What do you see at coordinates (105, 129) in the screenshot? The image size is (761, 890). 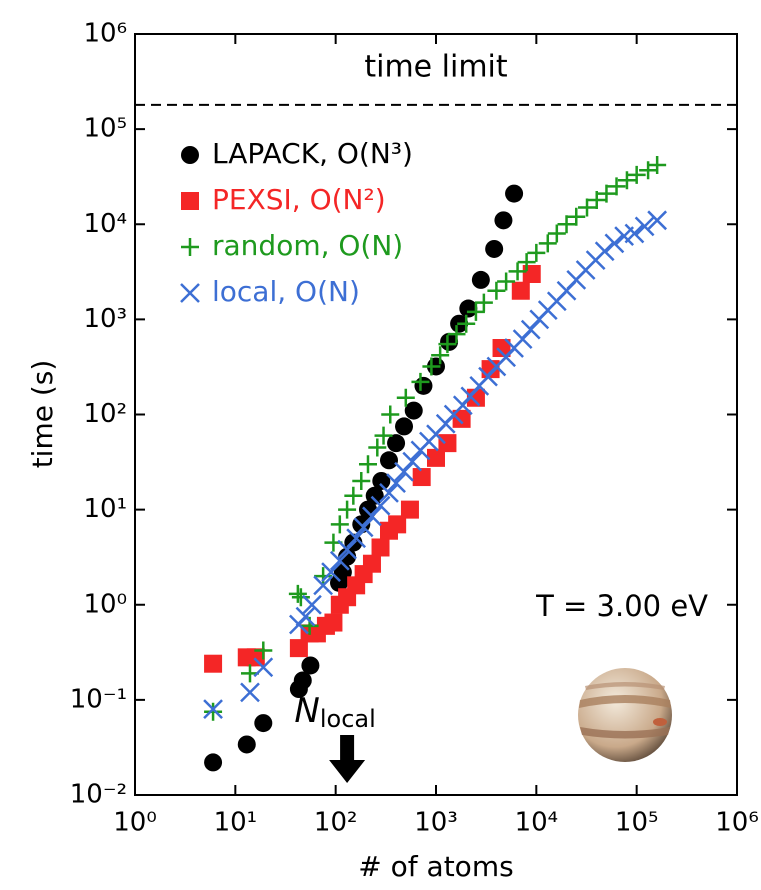 I see `y-tick-label: 10⁵` at bounding box center [105, 129].